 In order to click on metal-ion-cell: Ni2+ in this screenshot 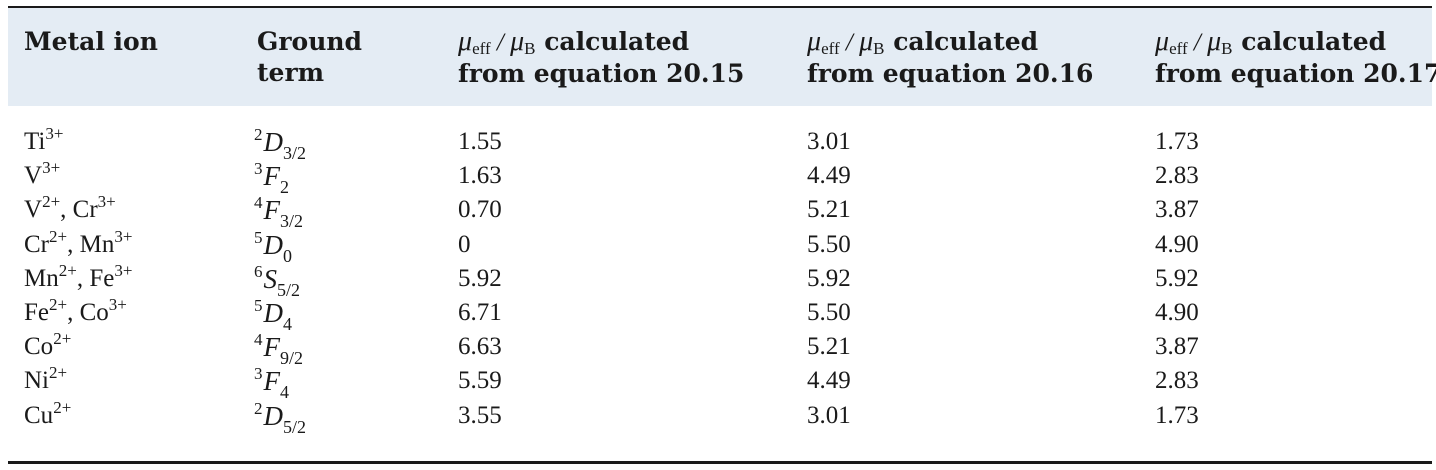, I will do `click(45, 381)`.